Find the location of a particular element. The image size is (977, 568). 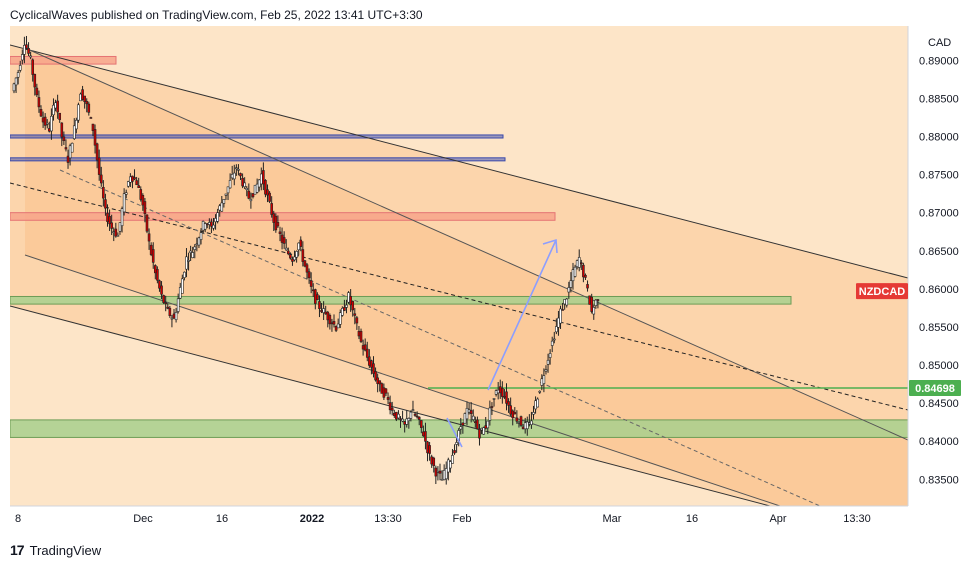

red-zone-mid is located at coordinates (283, 216).